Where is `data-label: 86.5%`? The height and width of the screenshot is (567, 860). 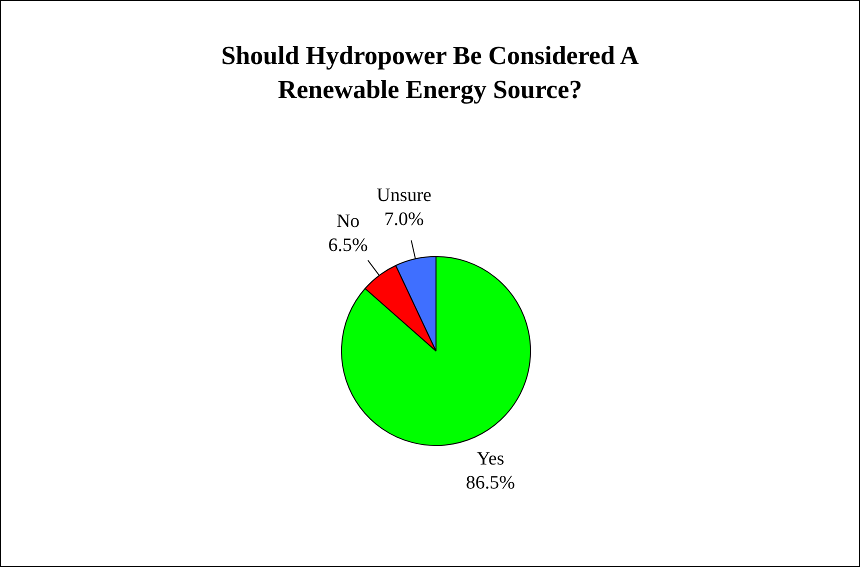
data-label: 86.5% is located at coordinates (491, 483).